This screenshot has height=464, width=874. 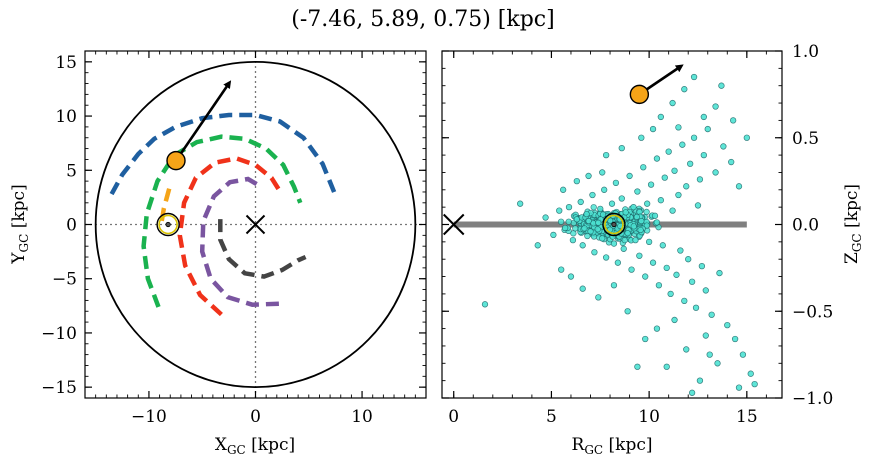 I want to click on galactic-center-marker, so click(x=255, y=224).